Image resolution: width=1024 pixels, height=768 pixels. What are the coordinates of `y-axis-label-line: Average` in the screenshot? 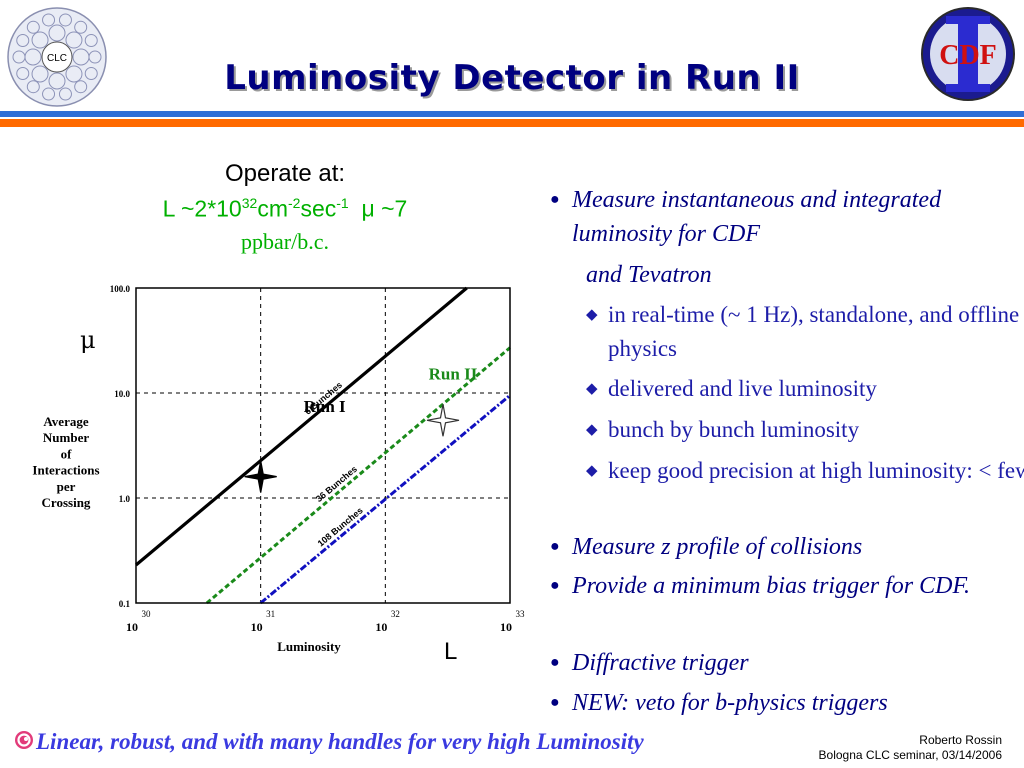 It's located at (65, 421).